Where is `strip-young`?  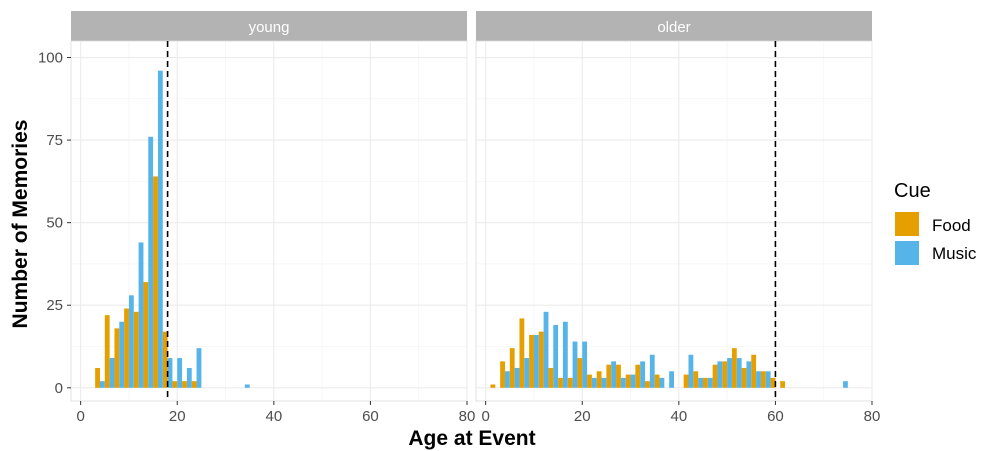
strip-young is located at coordinates (269, 26).